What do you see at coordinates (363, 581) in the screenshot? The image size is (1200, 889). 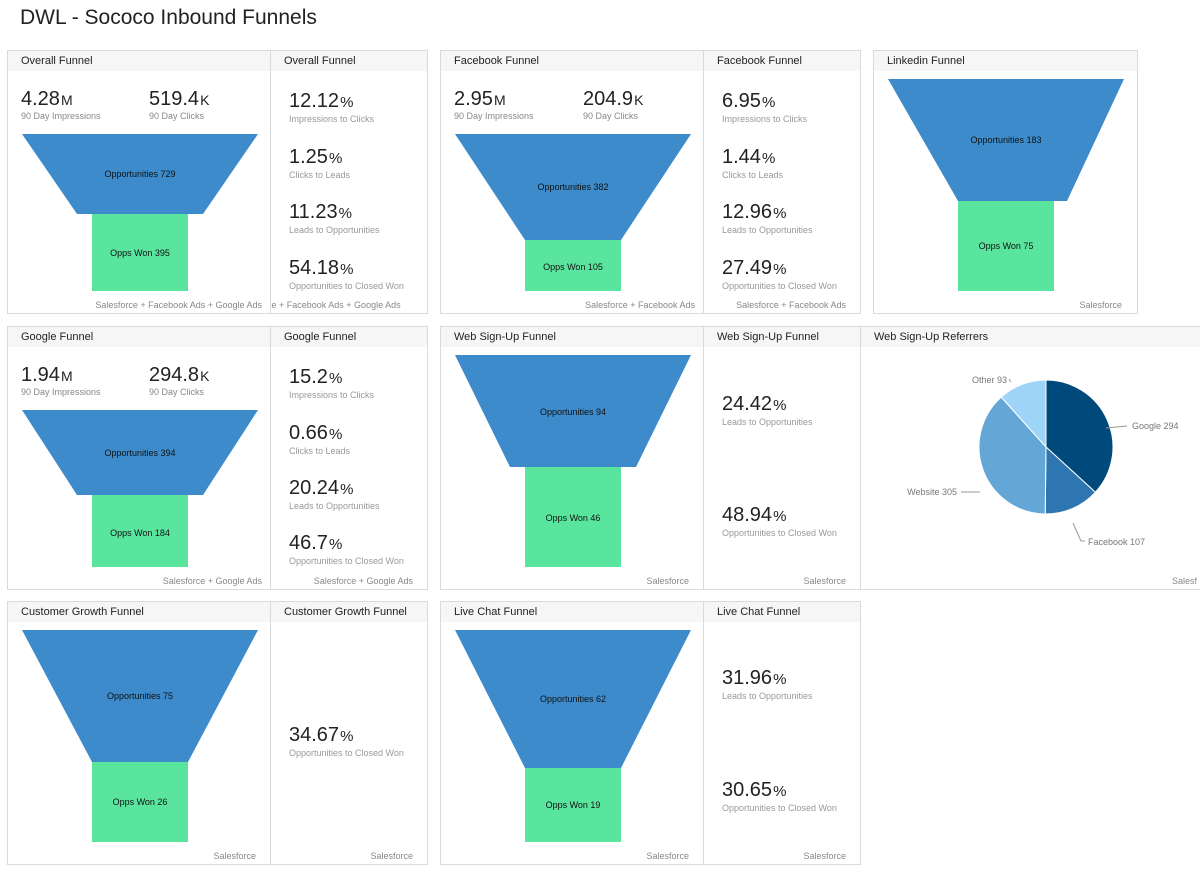 I see `data-source: Salesforce + Google Ads` at bounding box center [363, 581].